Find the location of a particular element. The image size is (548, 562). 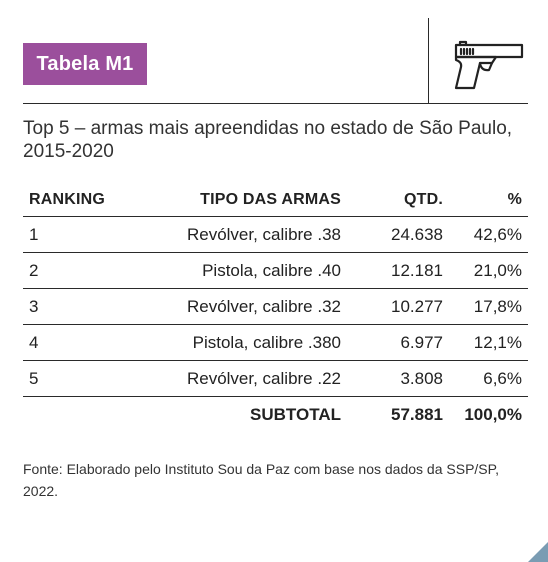

table-row: 3 Revólver, calibre .32 10.277 17,8% is located at coordinates (275, 306).